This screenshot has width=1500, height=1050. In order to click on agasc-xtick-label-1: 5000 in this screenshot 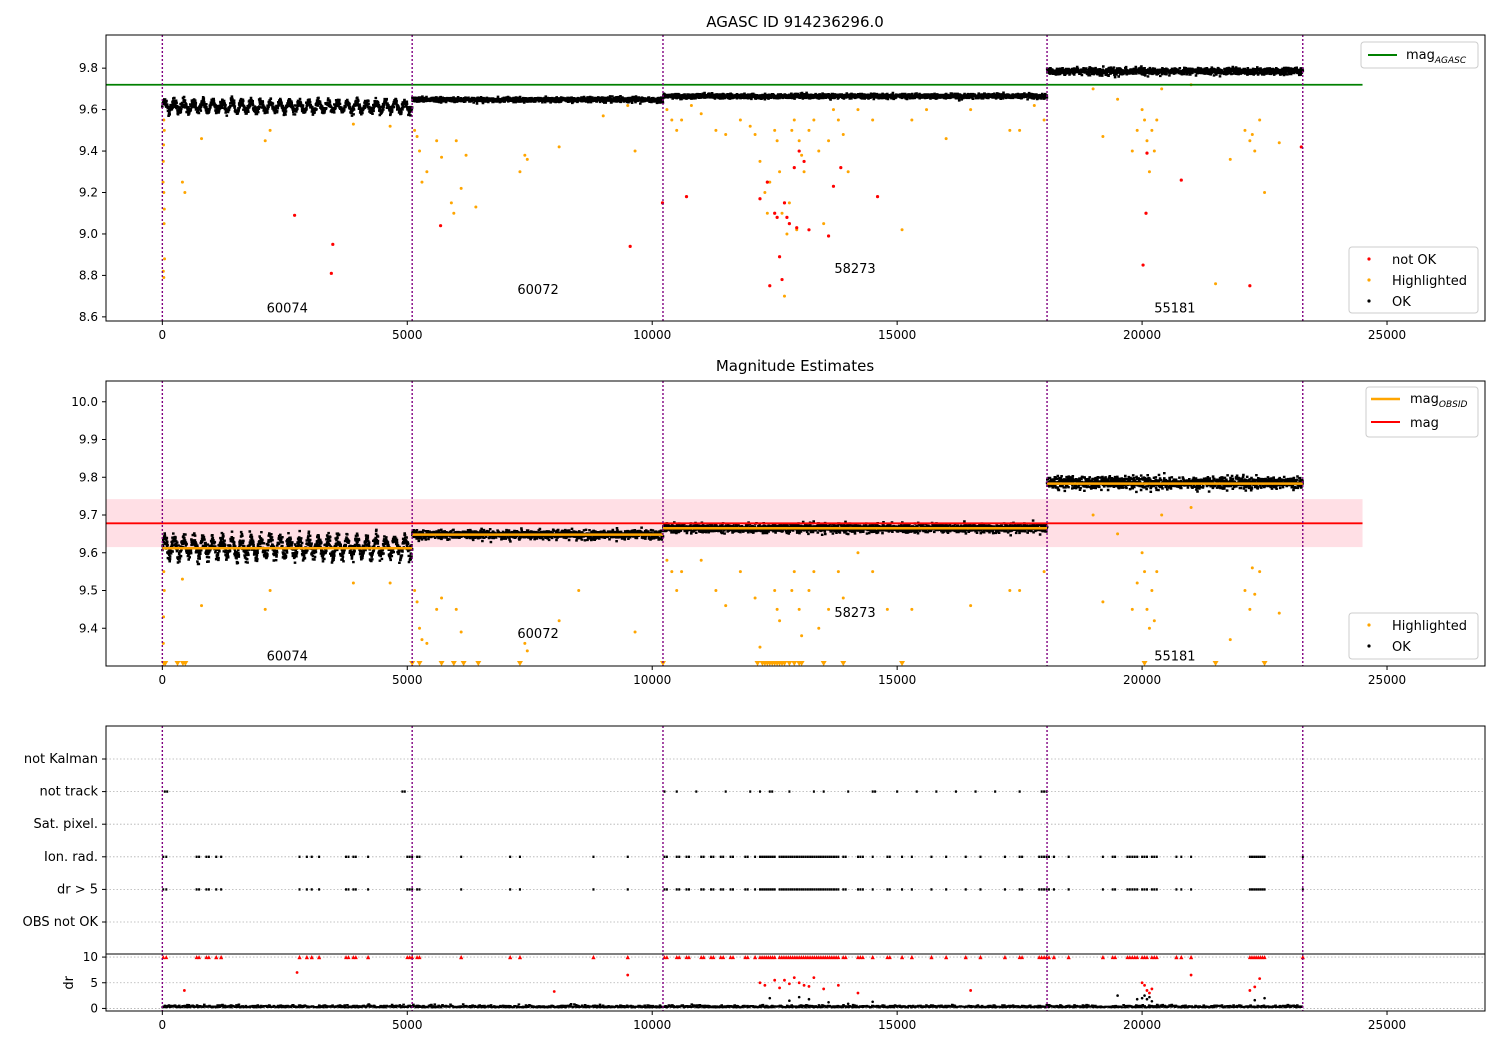, I will do `click(407, 335)`.